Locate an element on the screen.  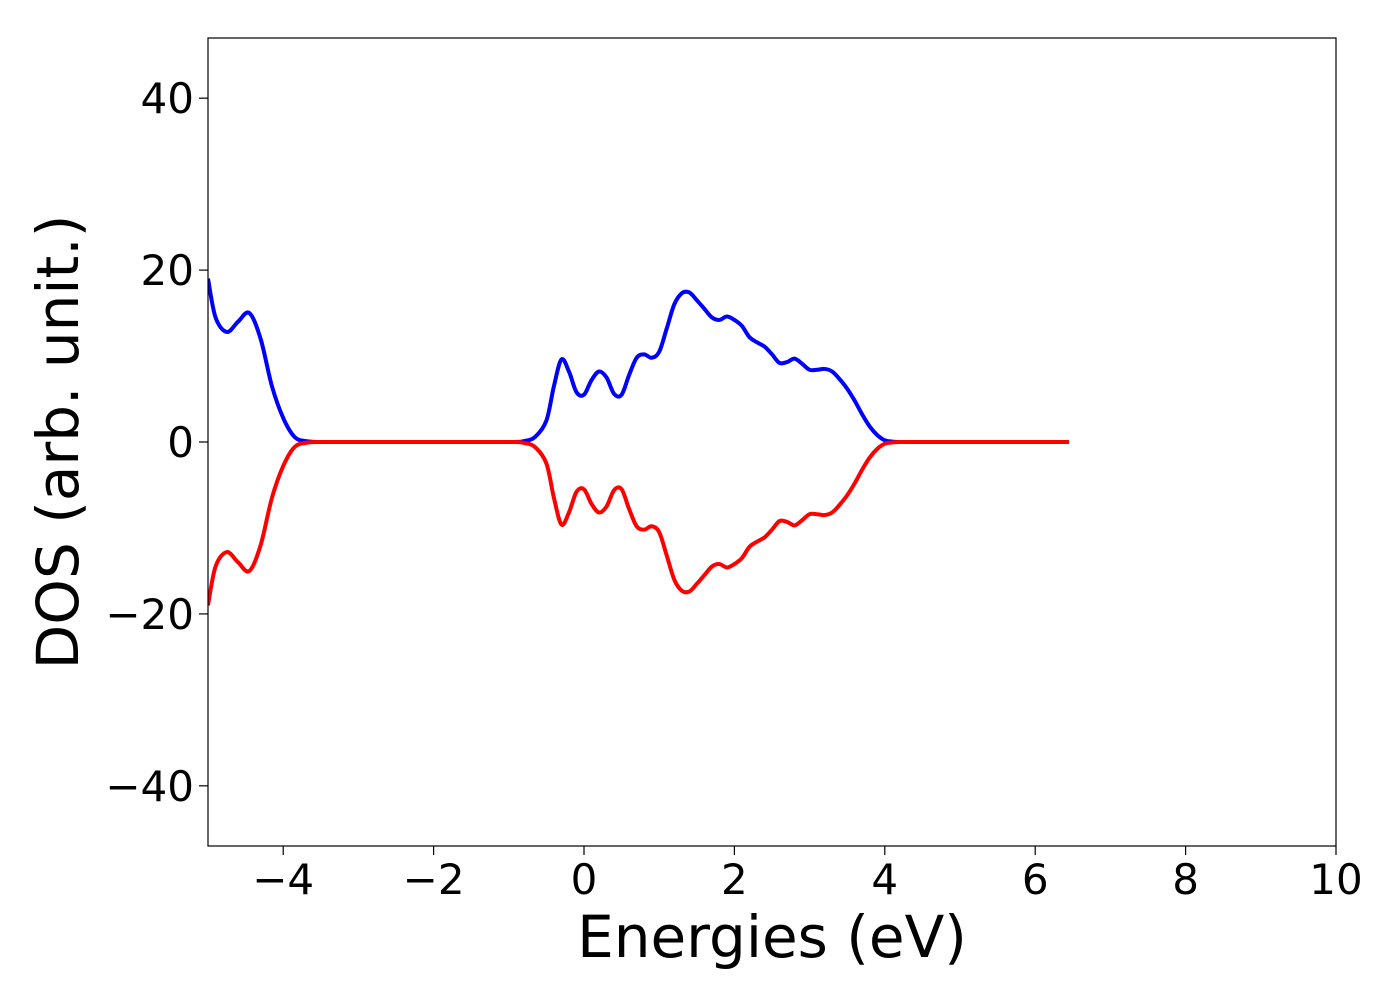
y-tick-label: −40 is located at coordinates (149, 786).